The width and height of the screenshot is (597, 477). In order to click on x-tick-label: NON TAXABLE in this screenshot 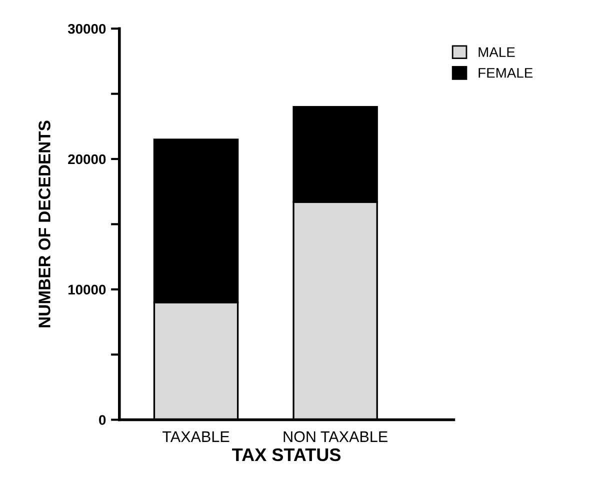, I will do `click(336, 436)`.